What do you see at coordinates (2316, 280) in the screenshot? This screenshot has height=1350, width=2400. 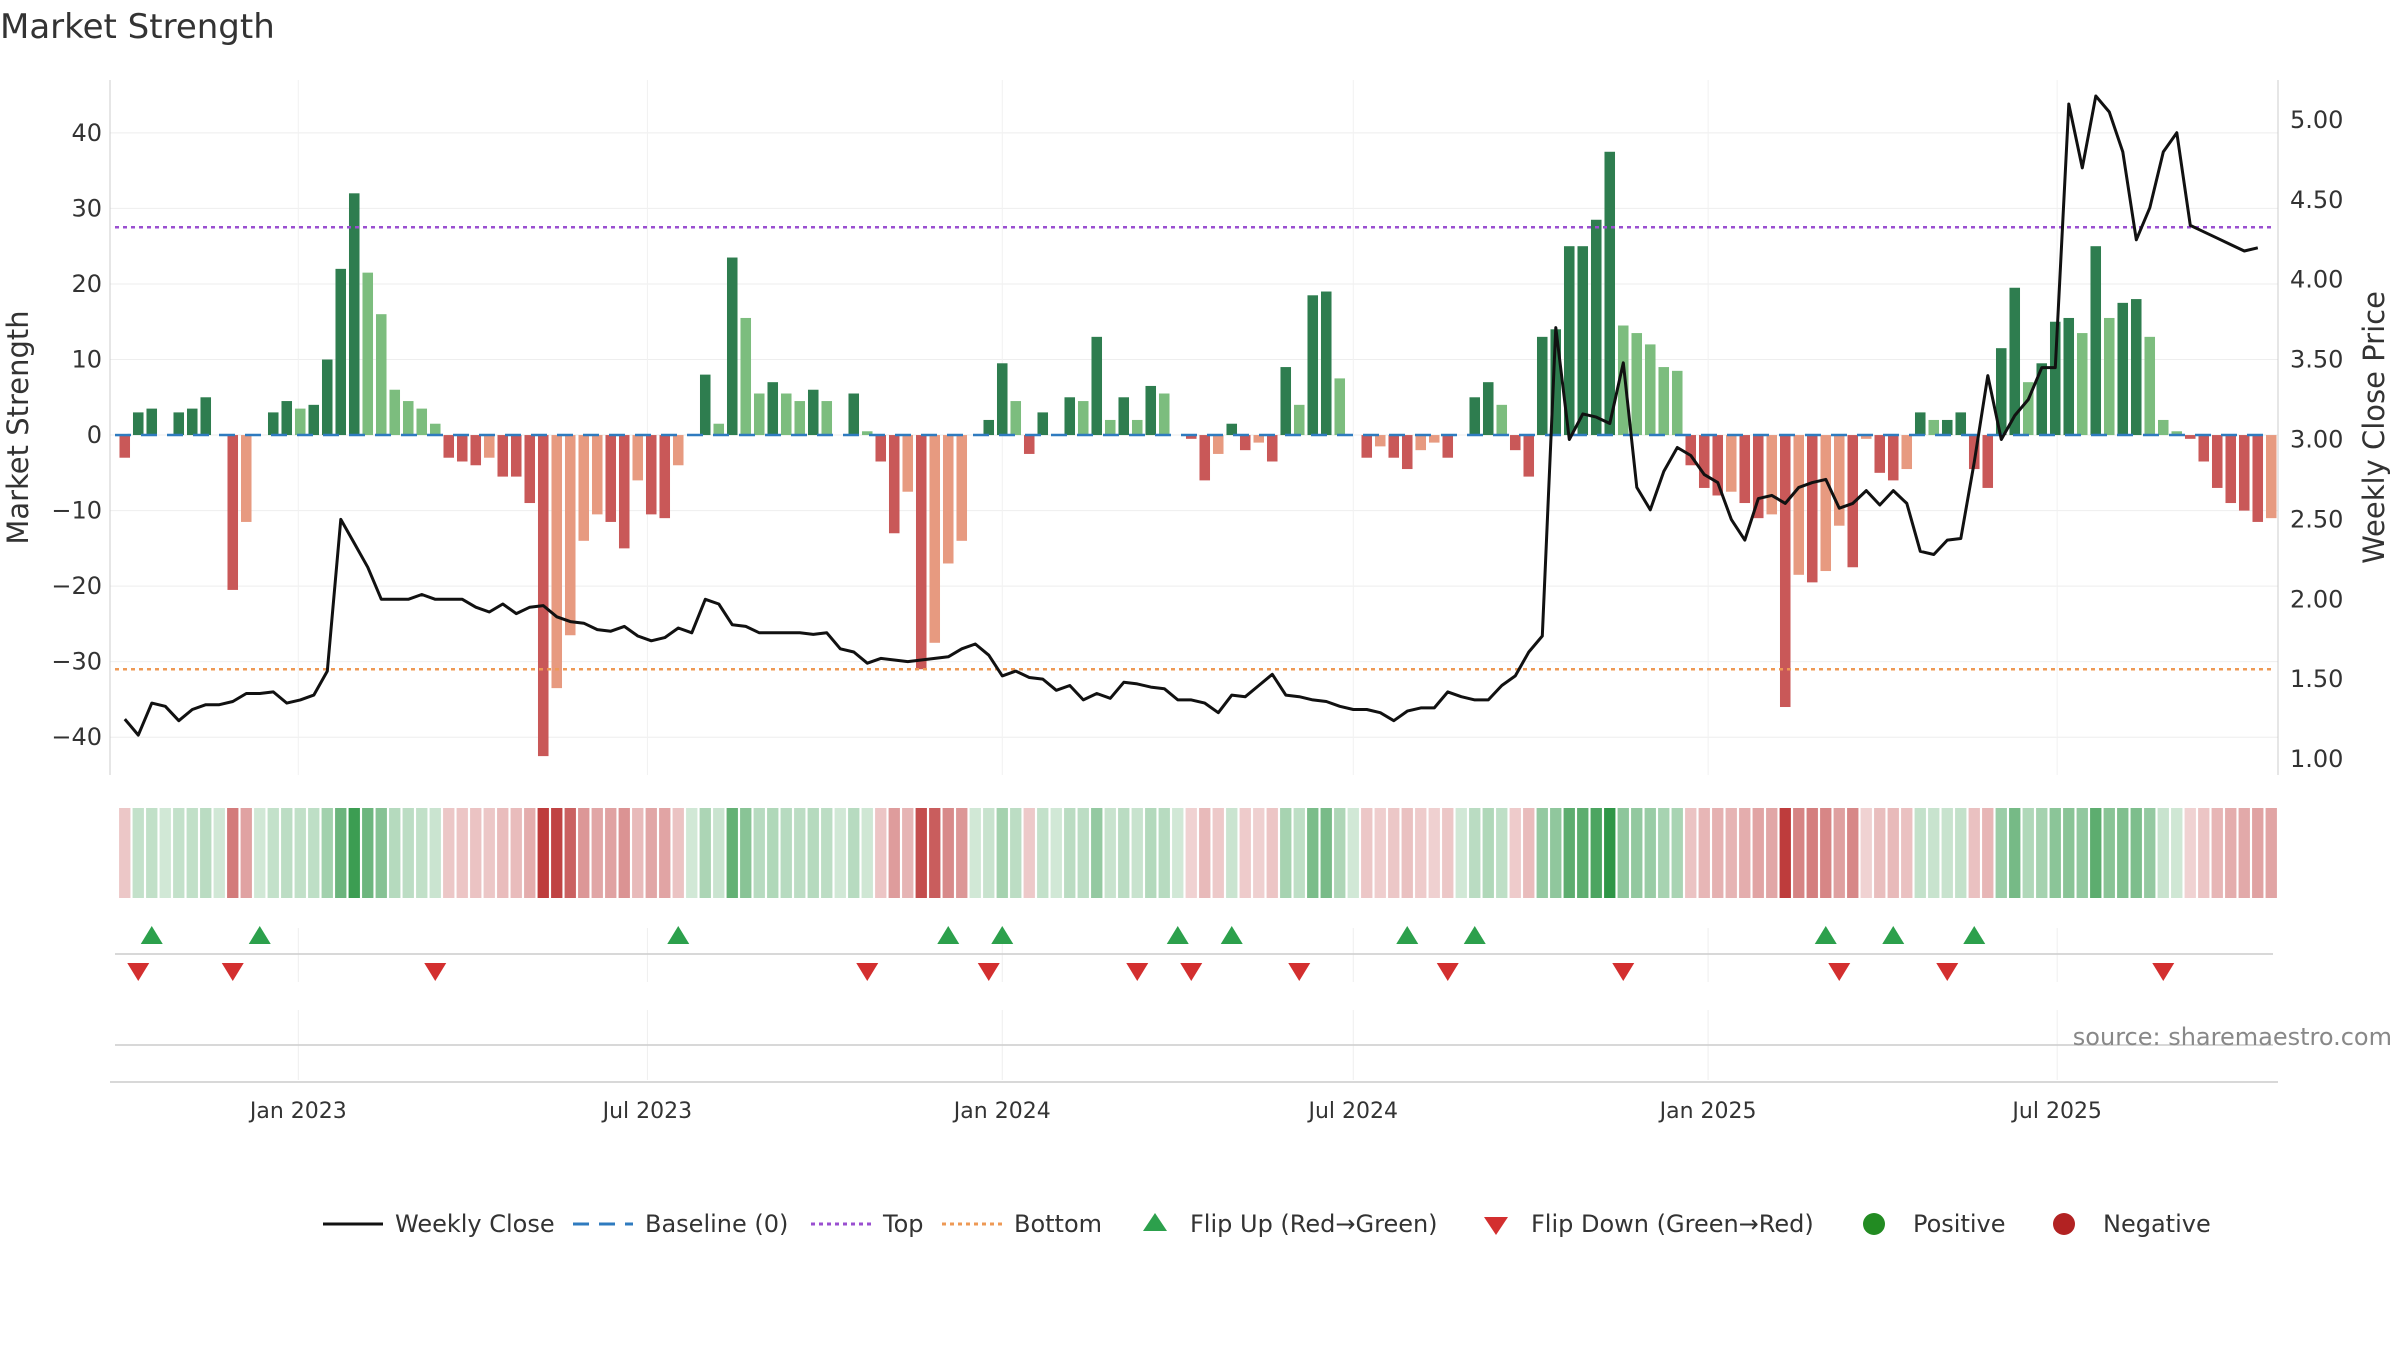 I see `y2-tick-label: 4.00` at bounding box center [2316, 280].